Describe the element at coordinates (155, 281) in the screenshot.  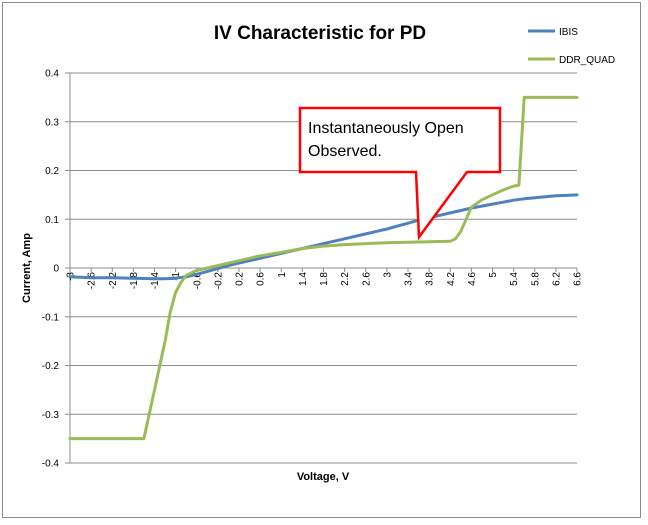
I see `x-tick-label: -1.4` at that location.